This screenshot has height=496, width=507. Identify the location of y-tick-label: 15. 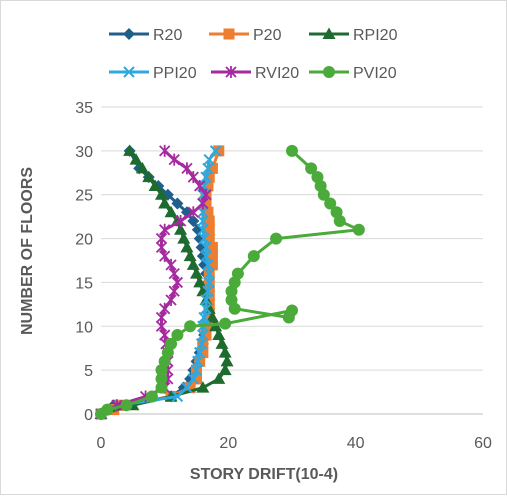
(84, 283).